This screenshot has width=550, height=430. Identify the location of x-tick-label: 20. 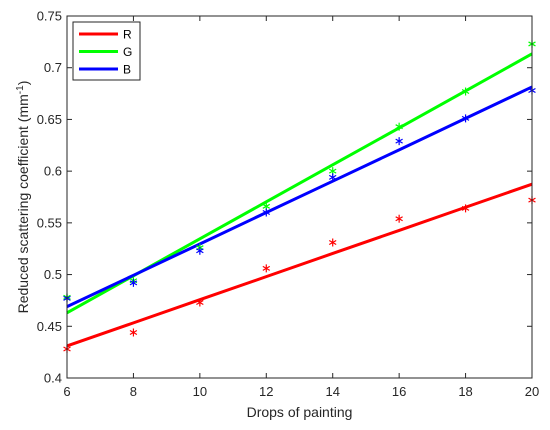
(532, 391).